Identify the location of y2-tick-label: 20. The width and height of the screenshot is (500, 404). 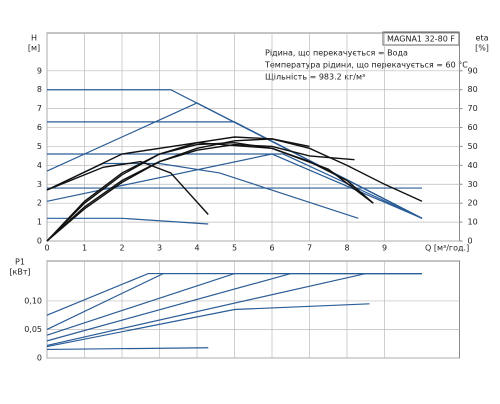
(473, 203).